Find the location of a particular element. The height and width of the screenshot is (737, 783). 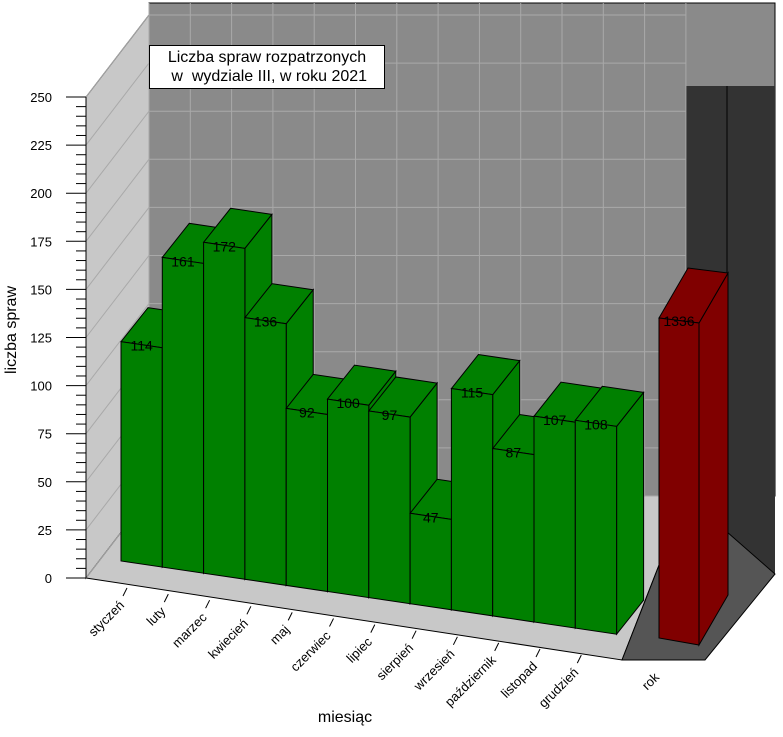

y-tick-label: 175 is located at coordinates (41, 241).